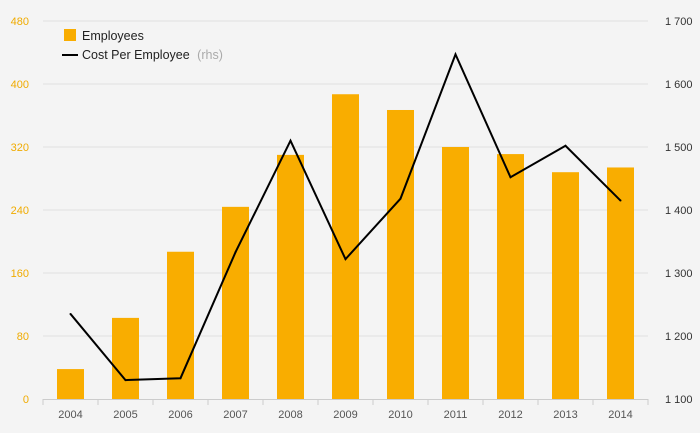 The width and height of the screenshot is (700, 433). What do you see at coordinates (70, 313) in the screenshot?
I see `point-cost-per-employee-2004` at bounding box center [70, 313].